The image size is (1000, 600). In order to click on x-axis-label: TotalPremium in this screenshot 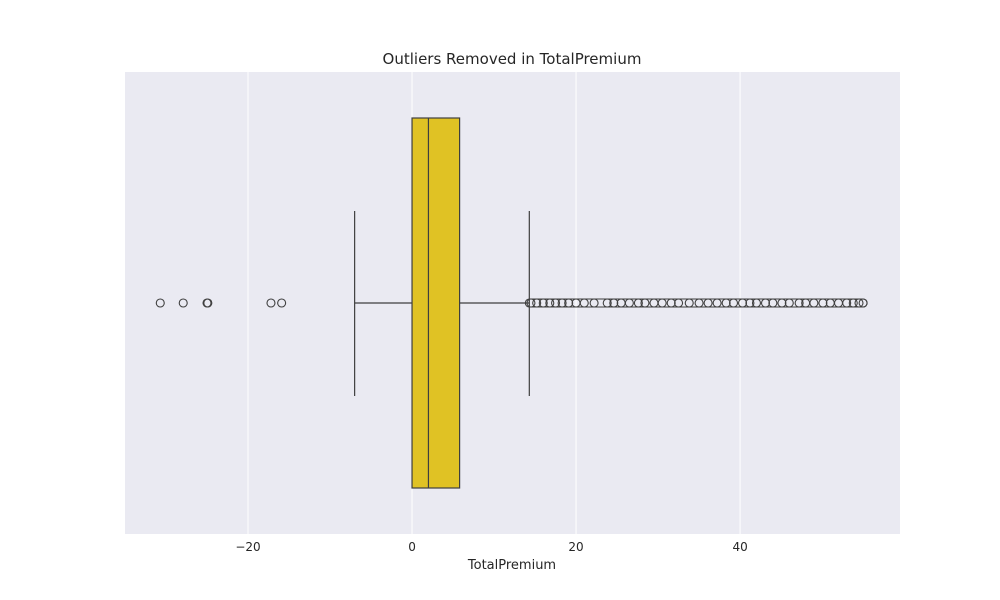, I will do `click(511, 565)`.